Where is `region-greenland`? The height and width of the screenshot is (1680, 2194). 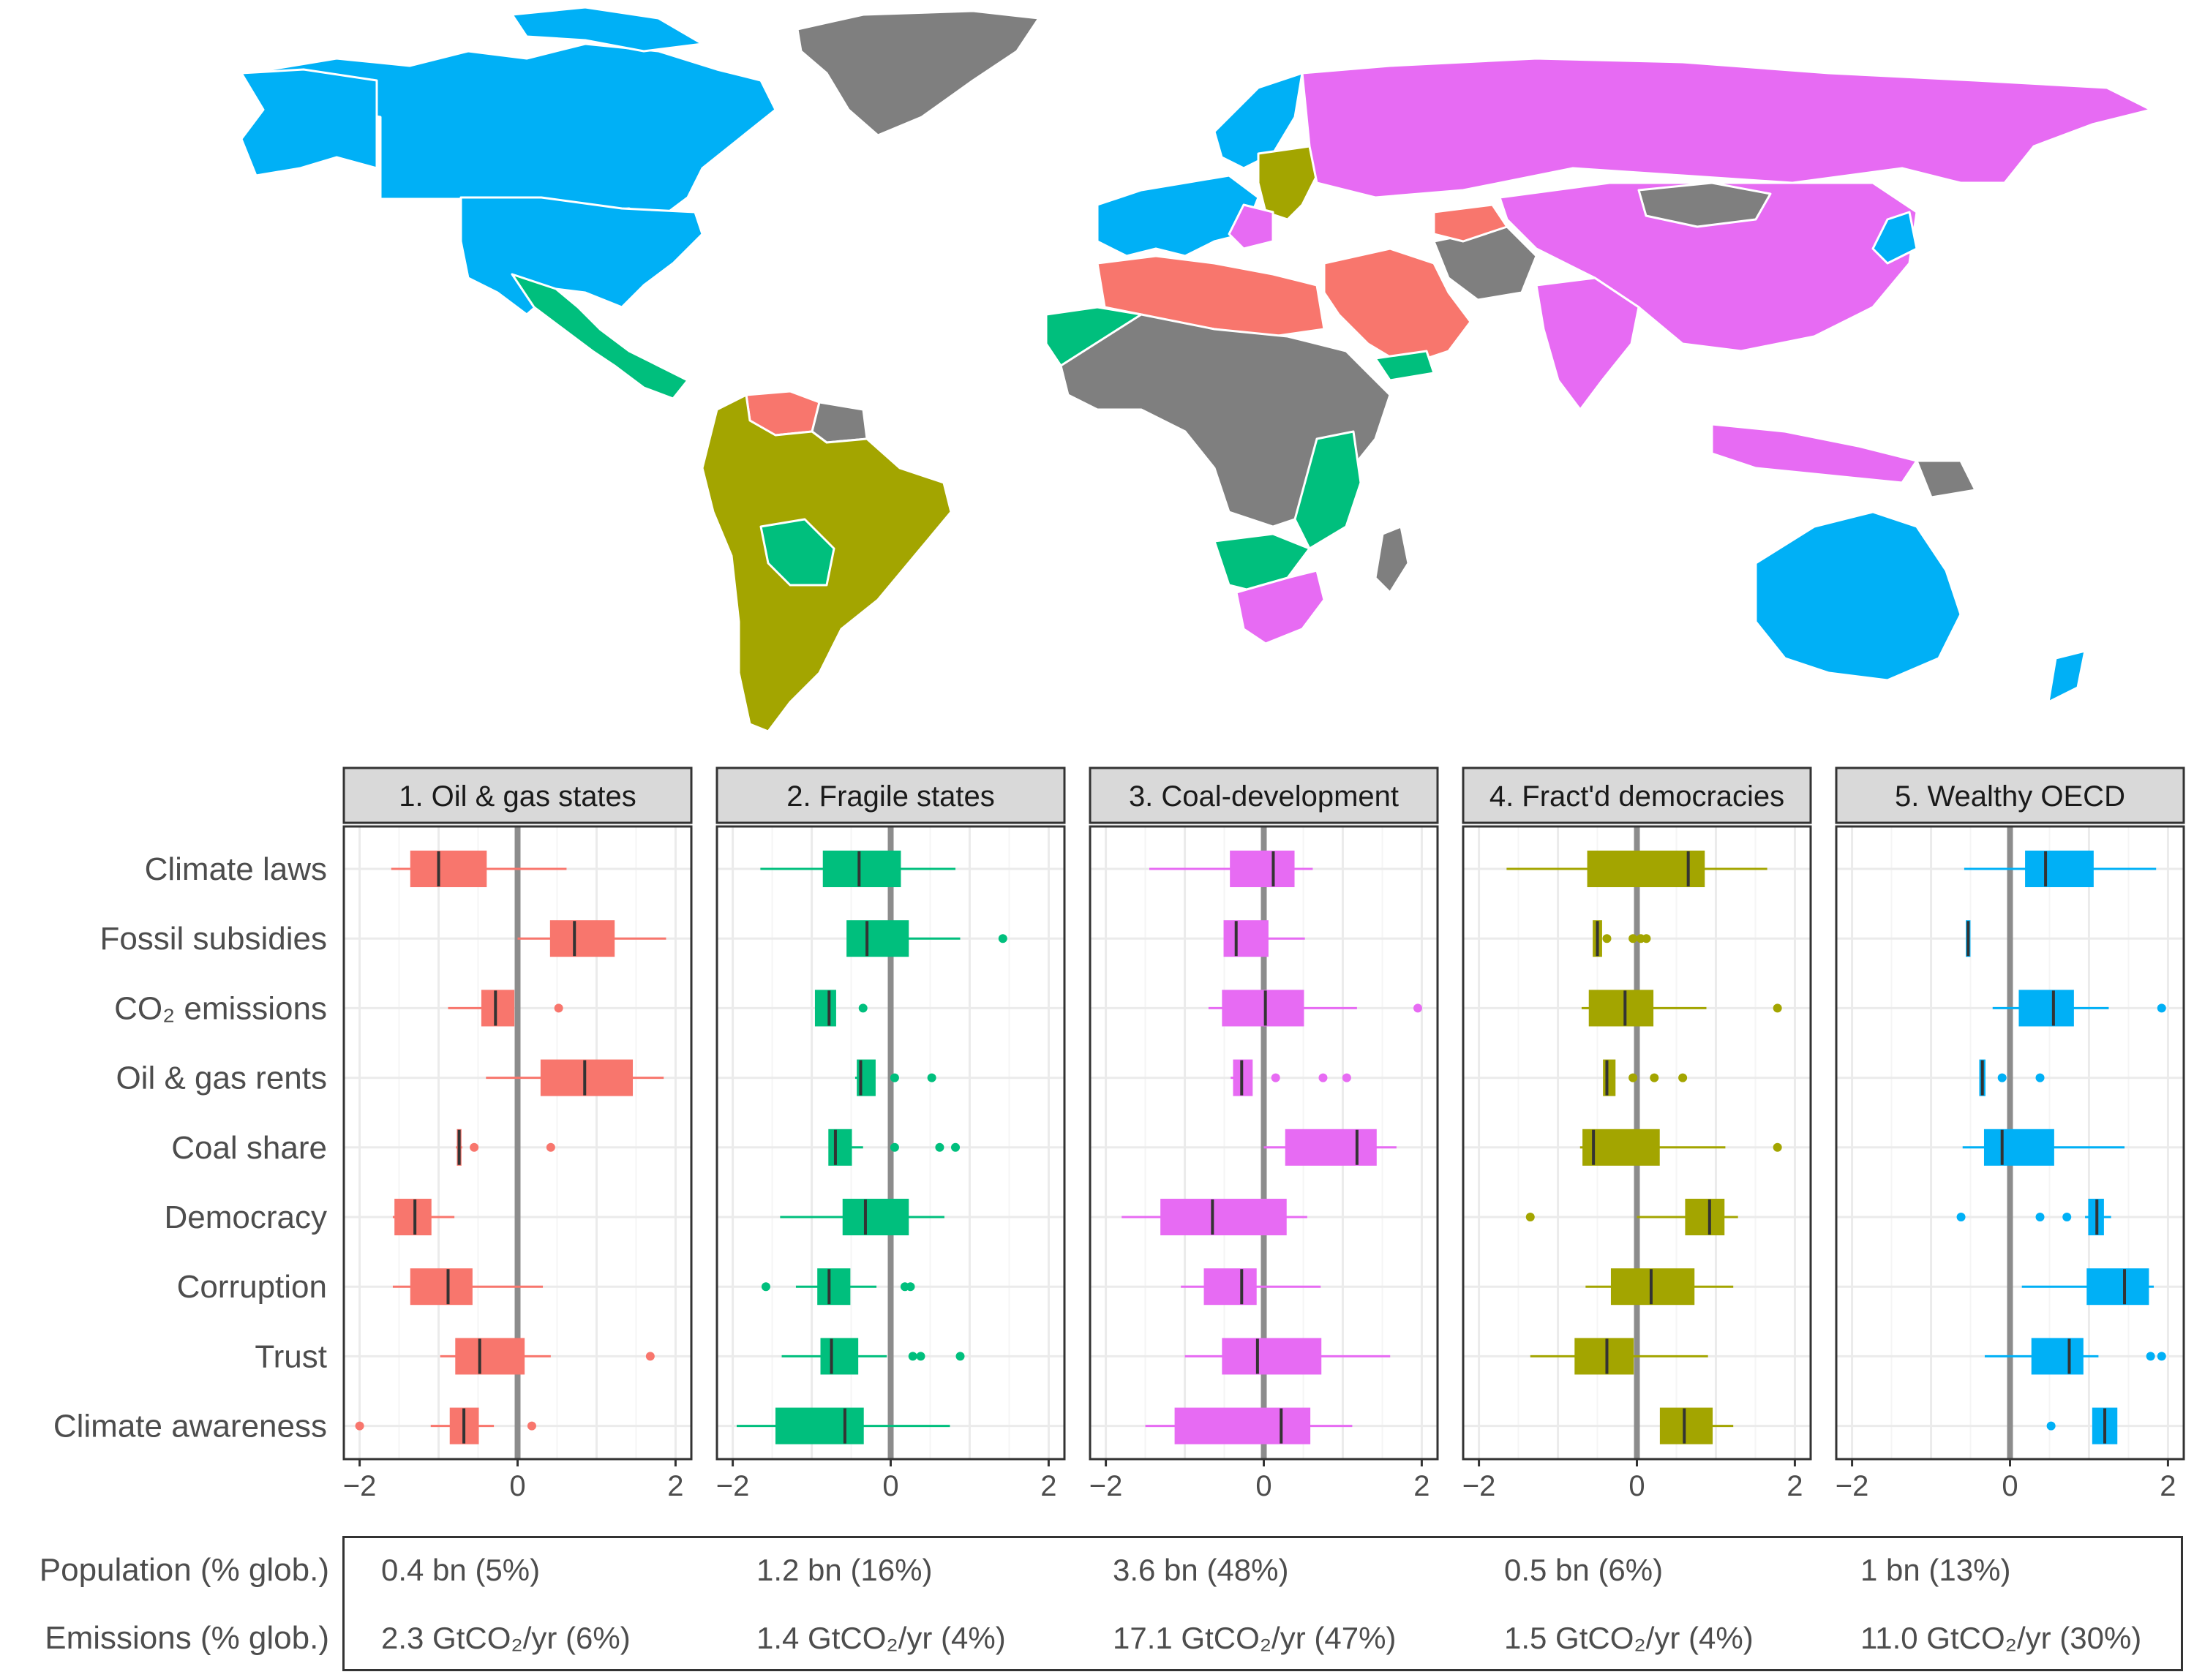
region-greenland is located at coordinates (918, 74).